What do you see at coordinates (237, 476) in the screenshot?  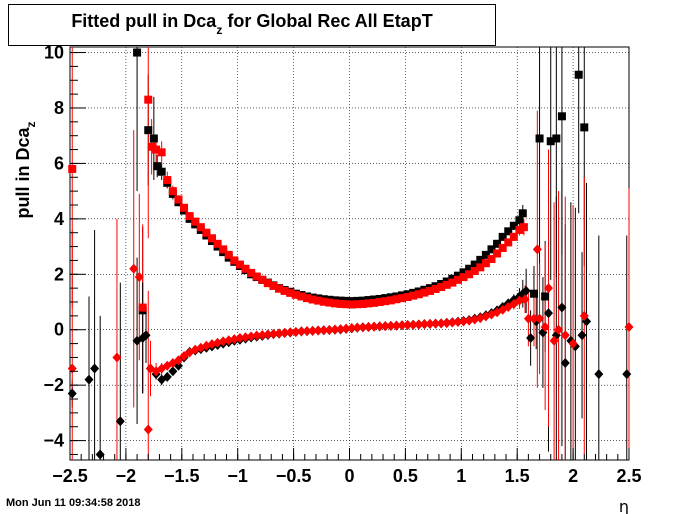 I see `x-tick-label: −1` at bounding box center [237, 476].